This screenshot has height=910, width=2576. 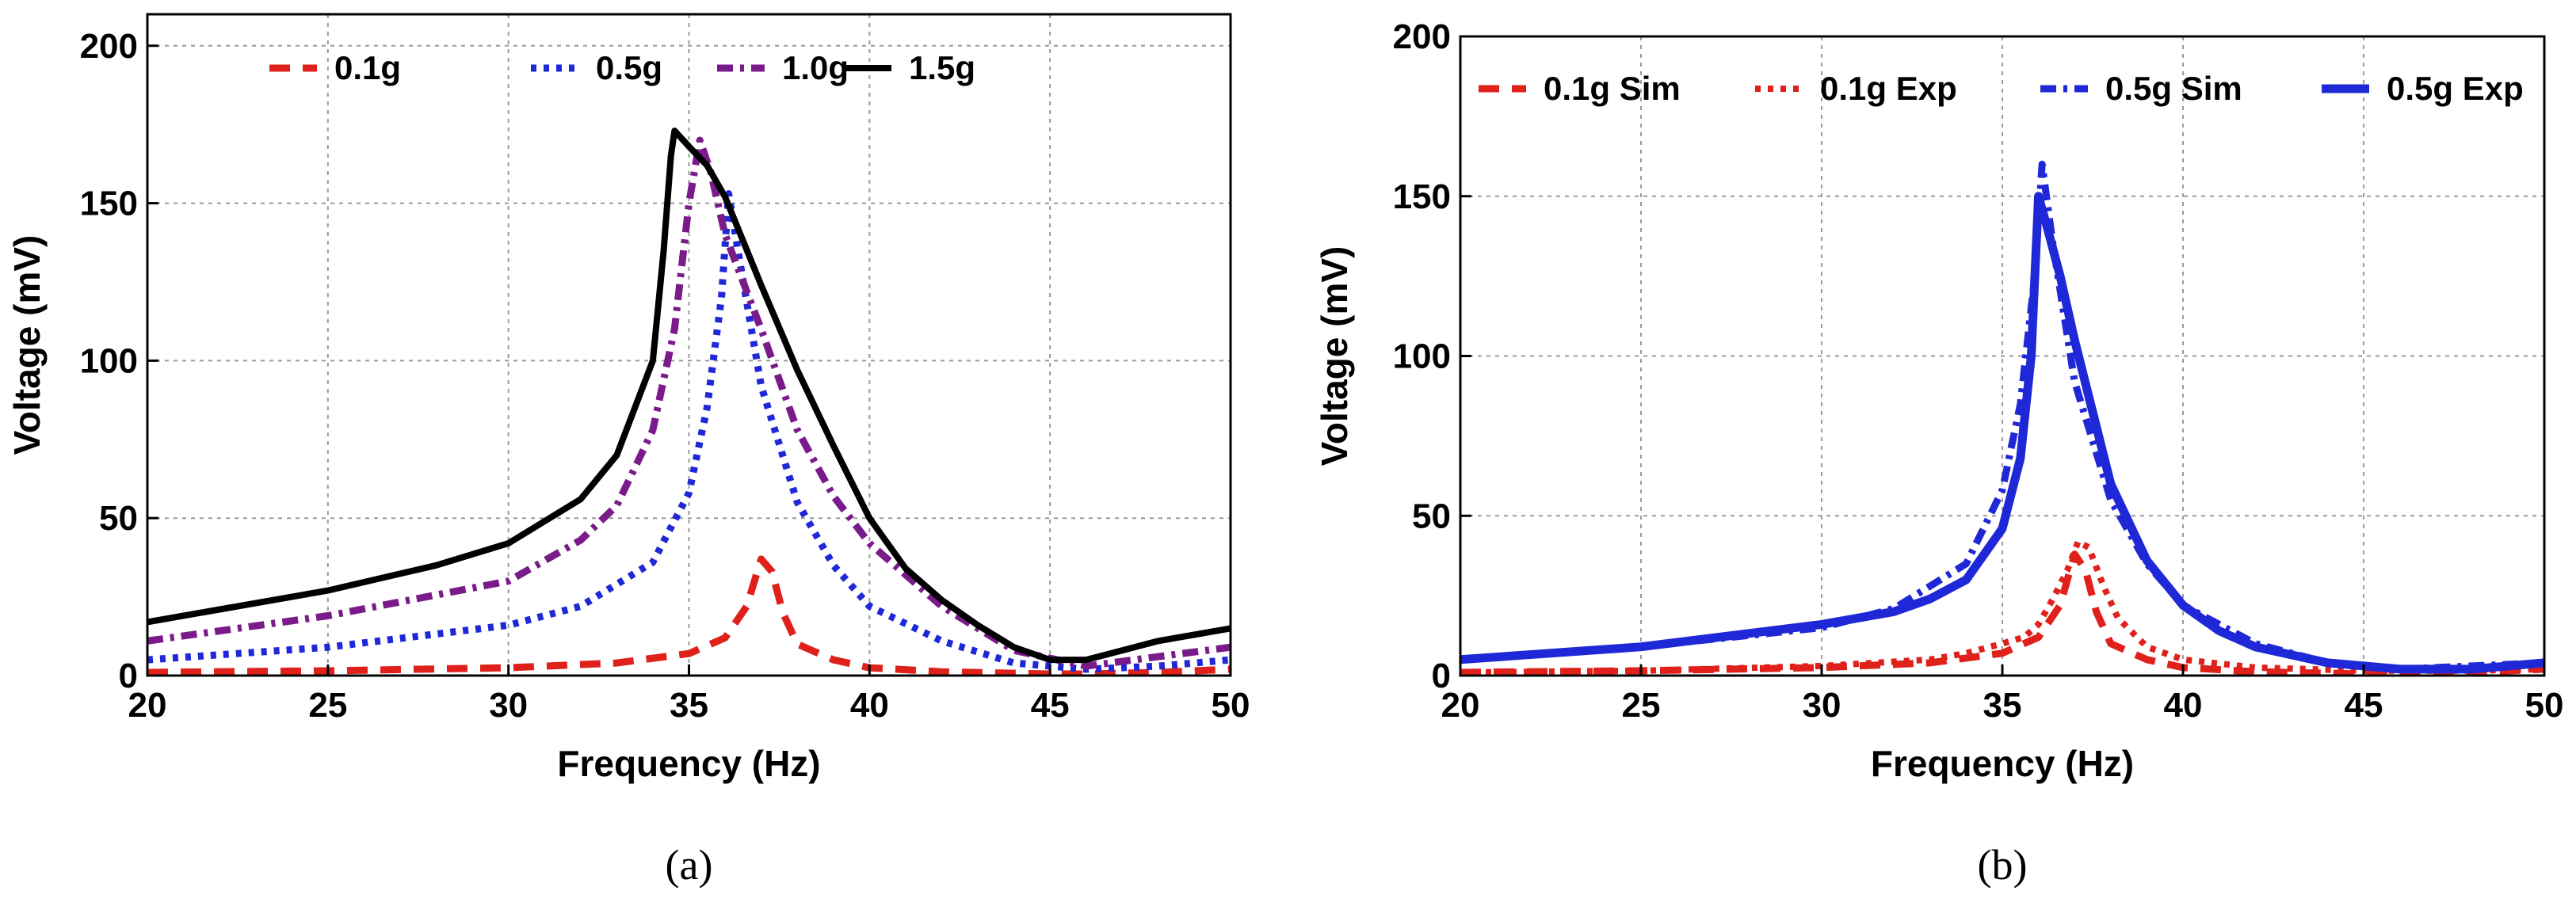 I want to click on legend-item: 1.5g, so click(x=910, y=67).